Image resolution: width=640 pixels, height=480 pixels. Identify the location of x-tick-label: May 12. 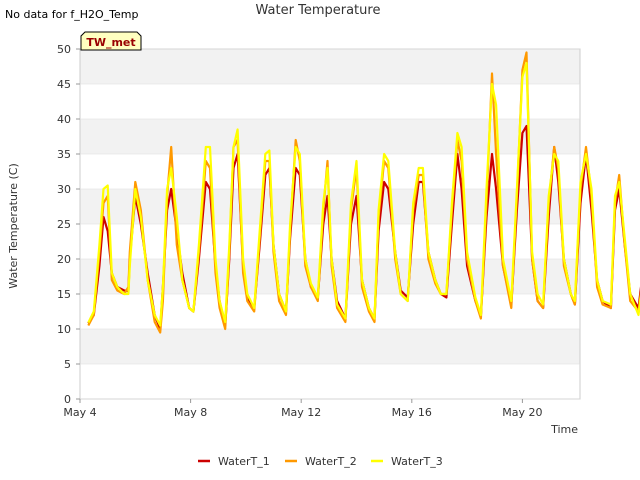
(301, 412).